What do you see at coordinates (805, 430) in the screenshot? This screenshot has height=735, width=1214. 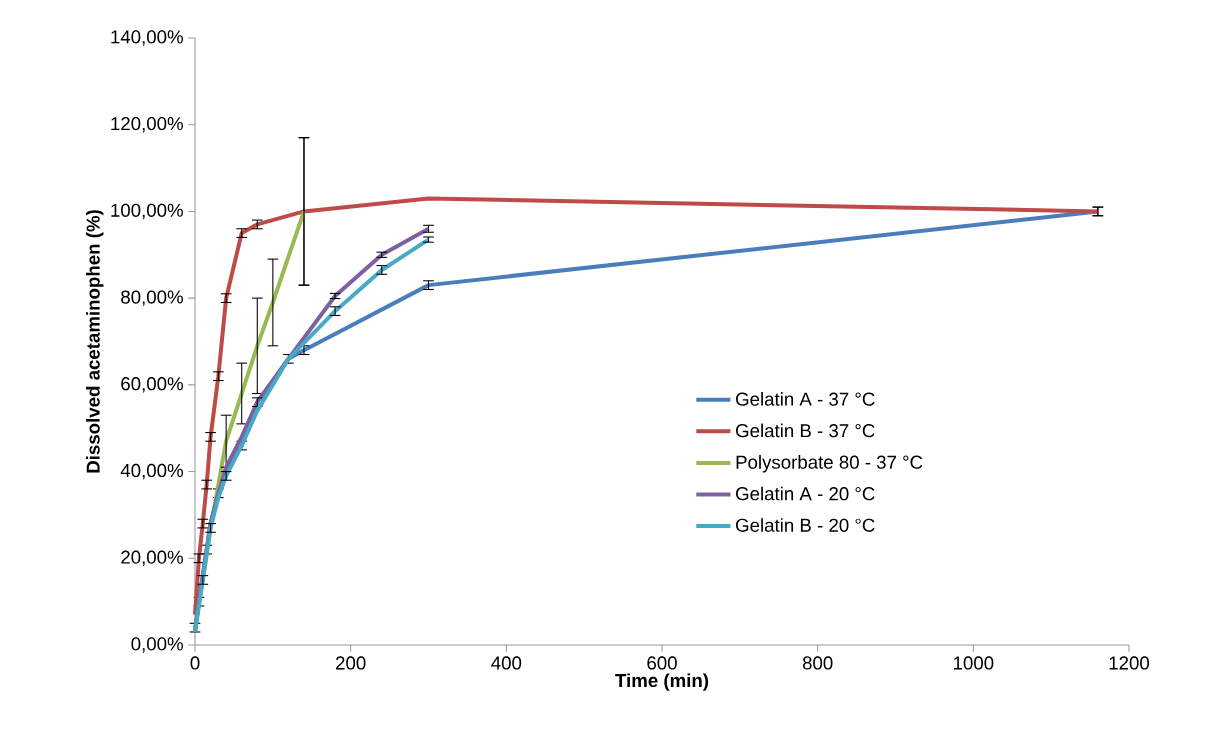 I see `legend-label: Gelatin B - 37 °C` at bounding box center [805, 430].